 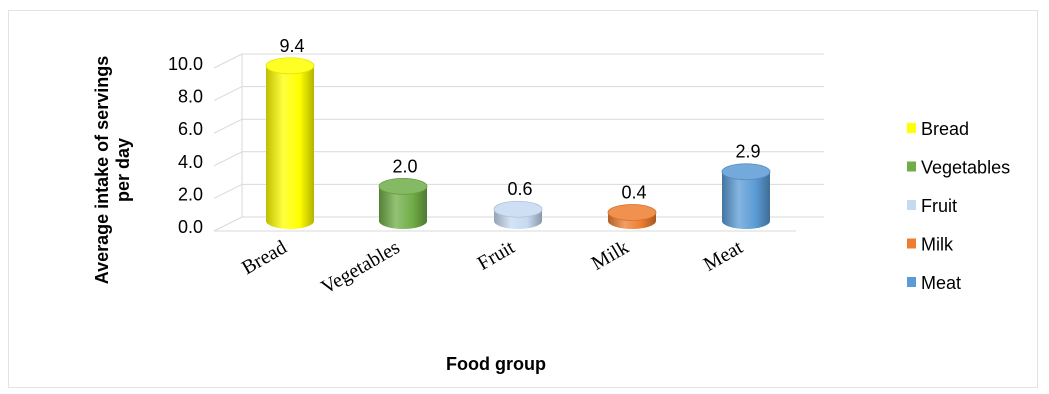 I want to click on y-tick-label: 6.0, so click(x=190, y=129).